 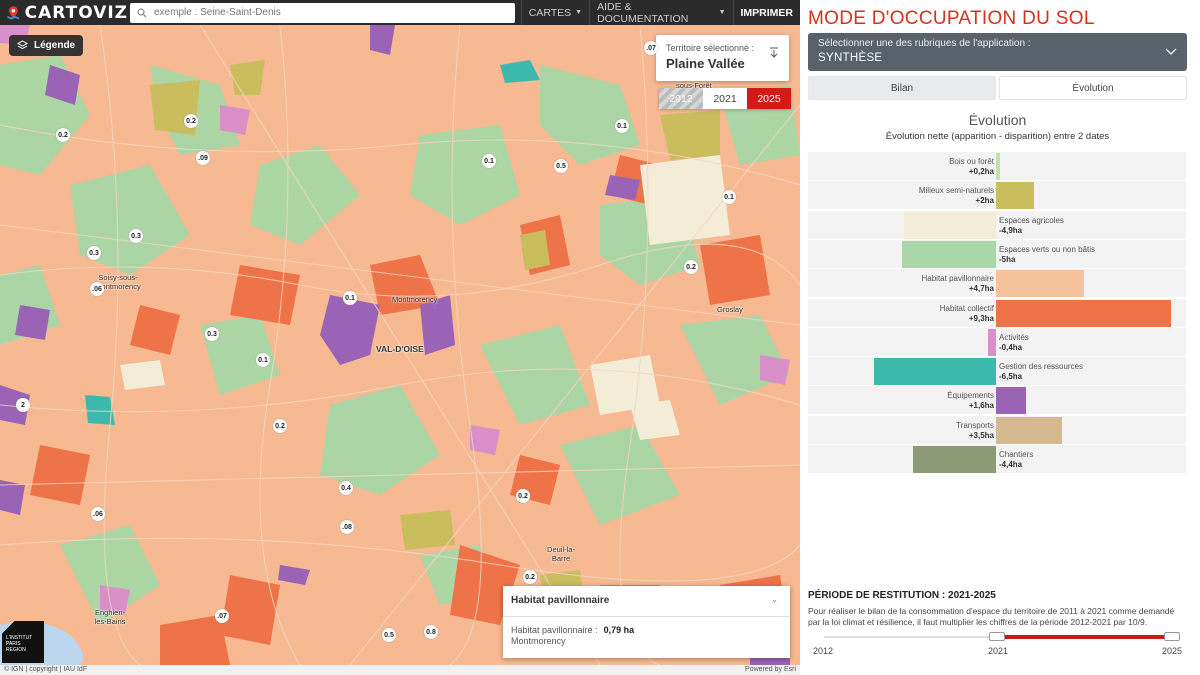 What do you see at coordinates (902, 595) in the screenshot?
I see `restitution-title: PÉRIODE DE RESTITUTION : 2021-2025` at bounding box center [902, 595].